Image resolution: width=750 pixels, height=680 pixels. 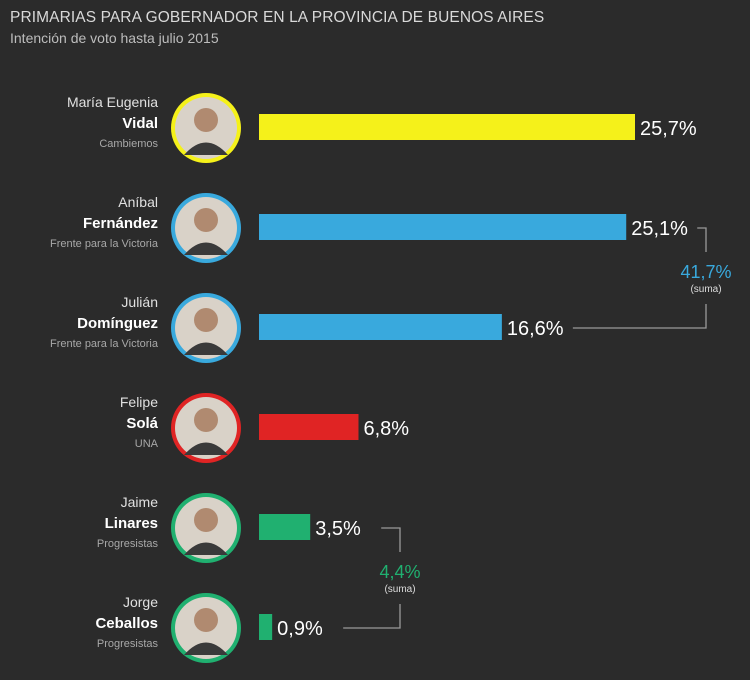 I want to click on bar-value-label: 6,8%, so click(x=386, y=429).